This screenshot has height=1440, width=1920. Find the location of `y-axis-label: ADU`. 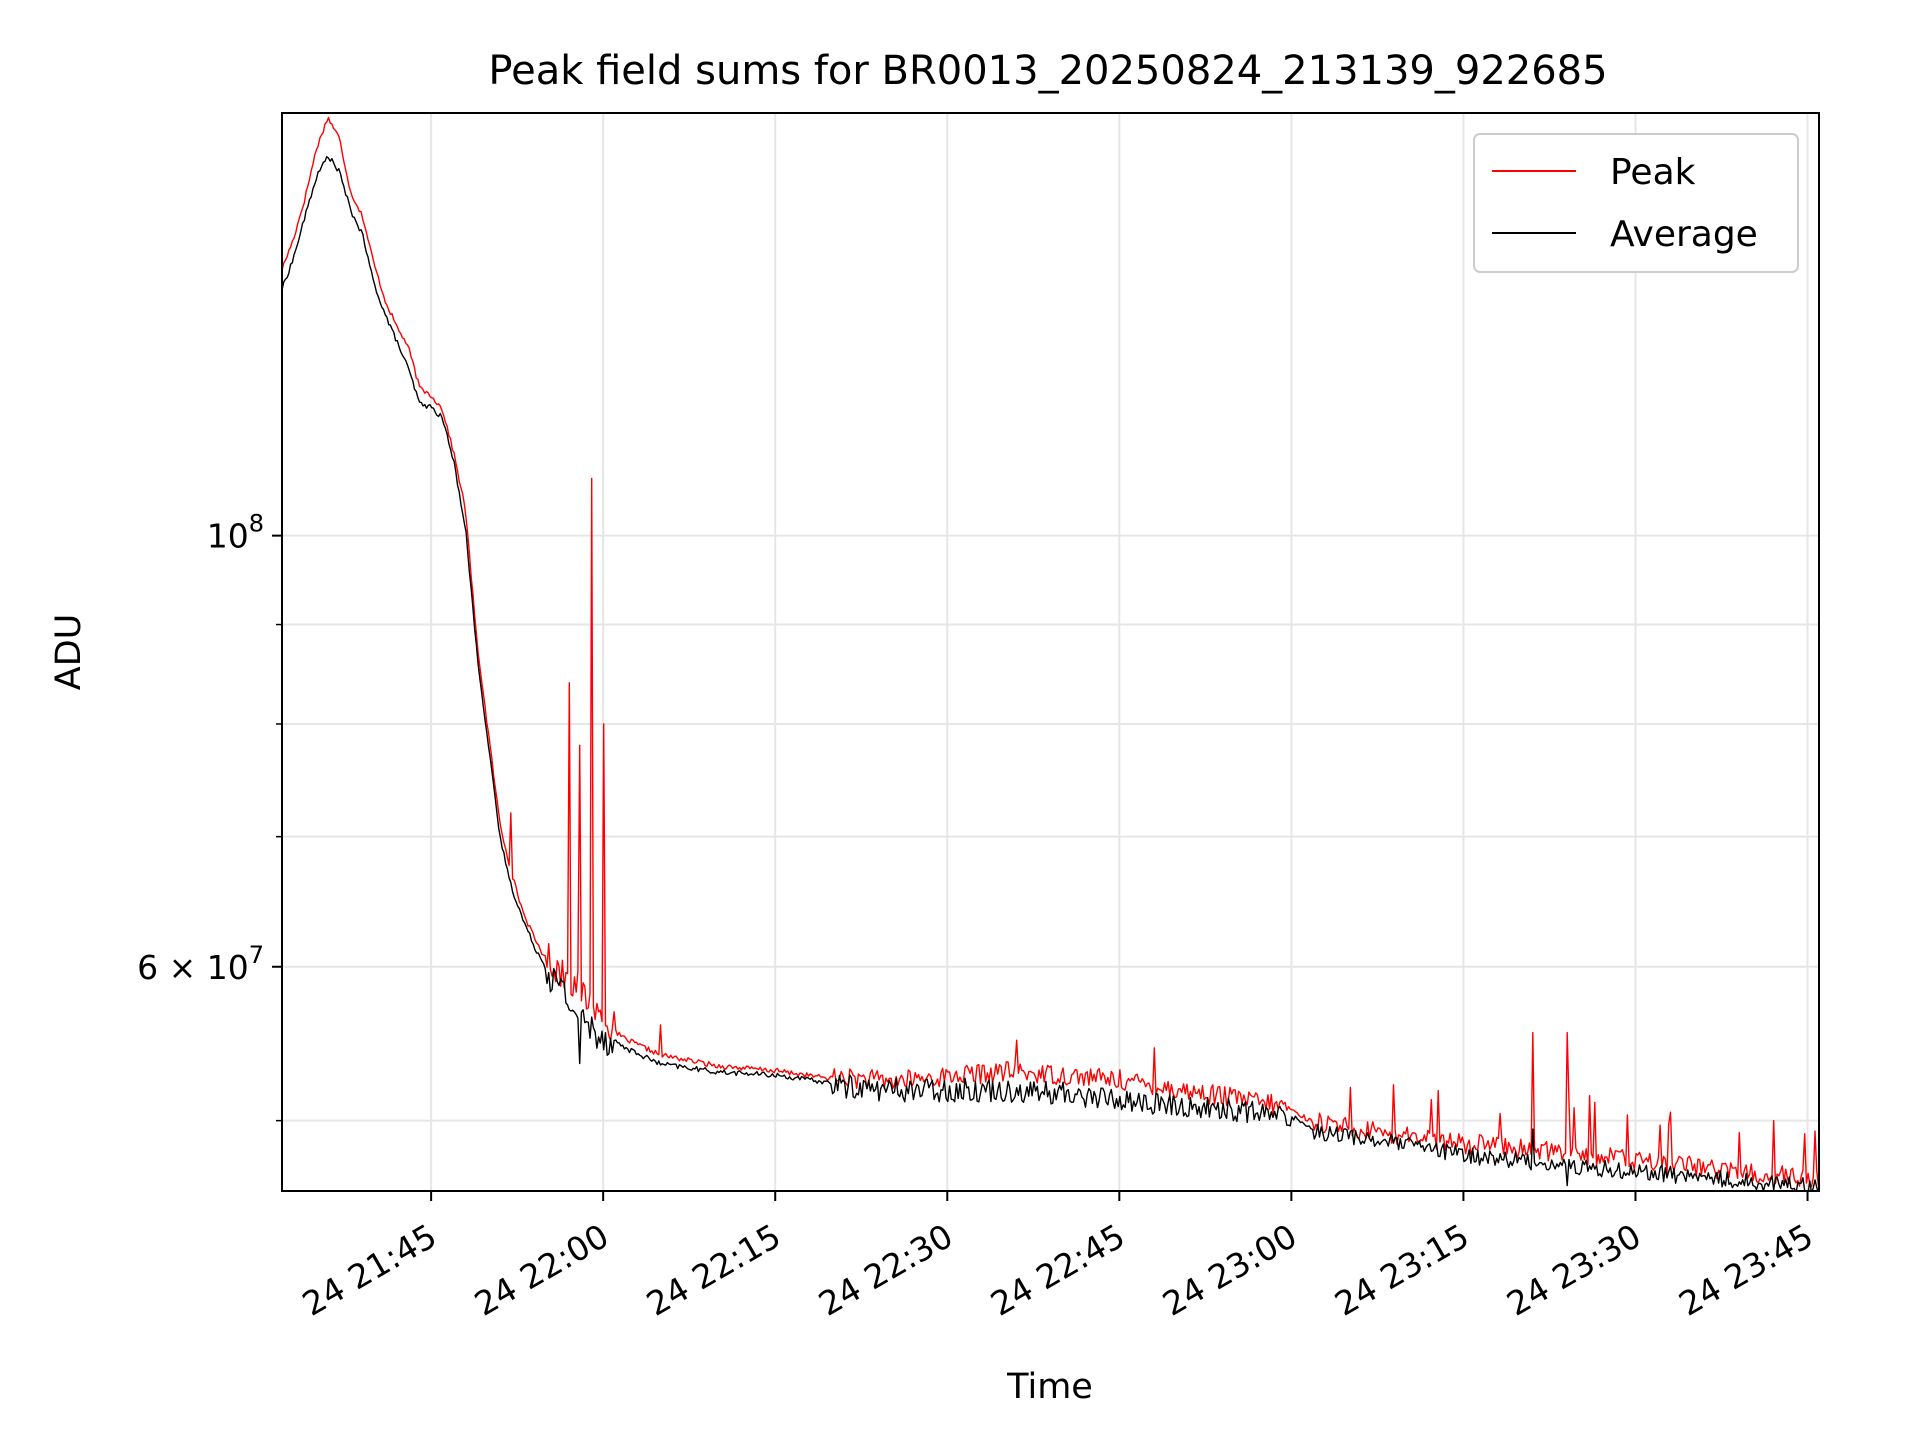

y-axis-label: ADU is located at coordinates (69, 652).